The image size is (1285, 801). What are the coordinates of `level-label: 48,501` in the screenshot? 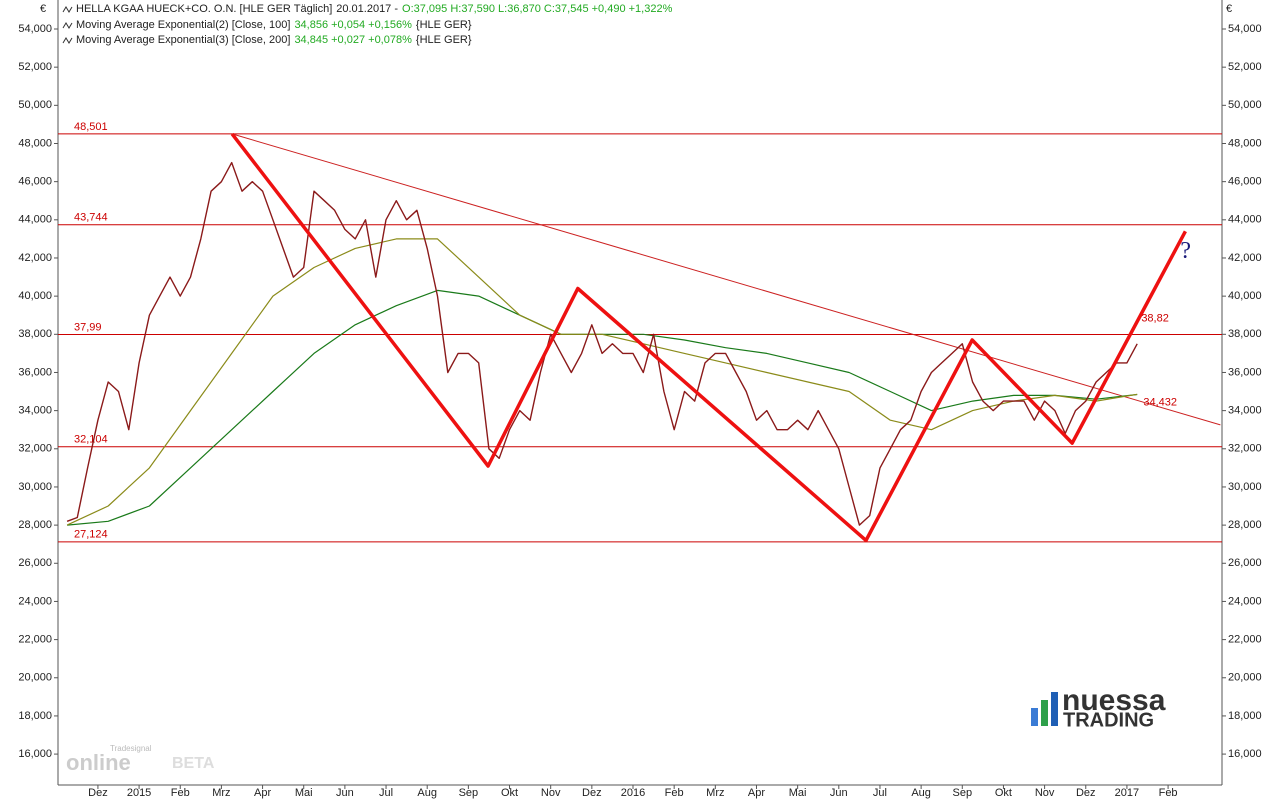 It's located at (91, 127).